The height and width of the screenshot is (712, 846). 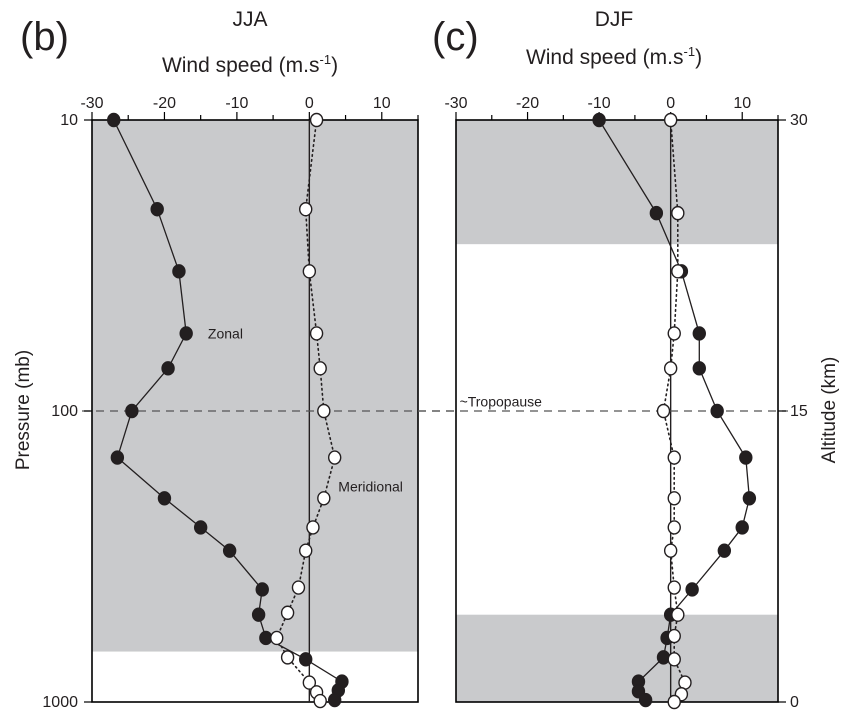 I want to click on panel-b-ytick-1000: 1000, so click(x=60, y=702).